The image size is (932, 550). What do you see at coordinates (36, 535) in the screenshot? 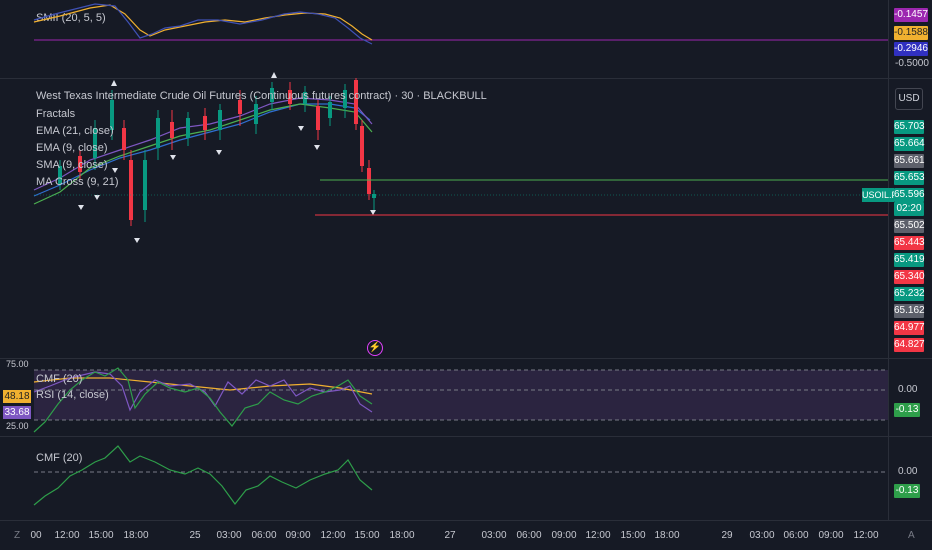
I see `time-label: 00` at bounding box center [36, 535].